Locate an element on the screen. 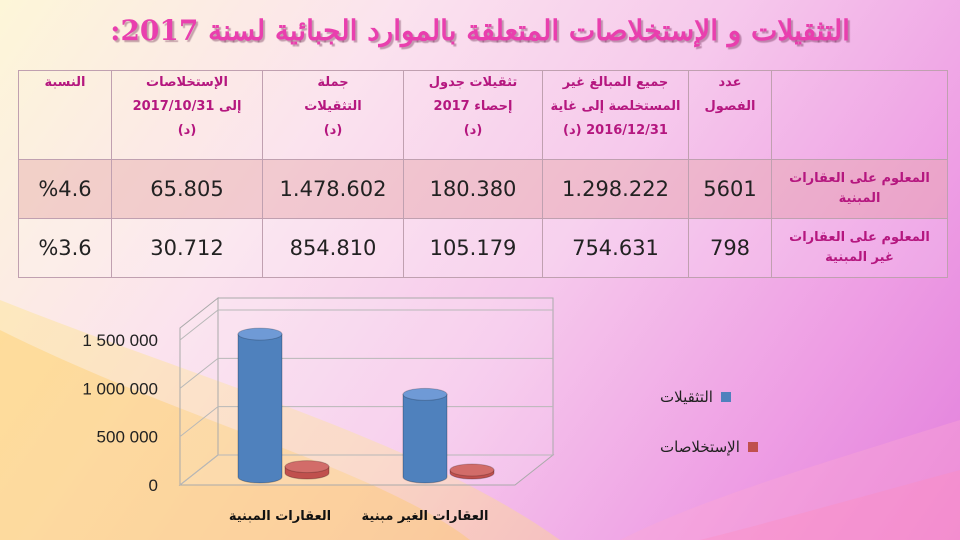 This screenshot has height=540, width=960. table-cell: 754.631 is located at coordinates (615, 248).